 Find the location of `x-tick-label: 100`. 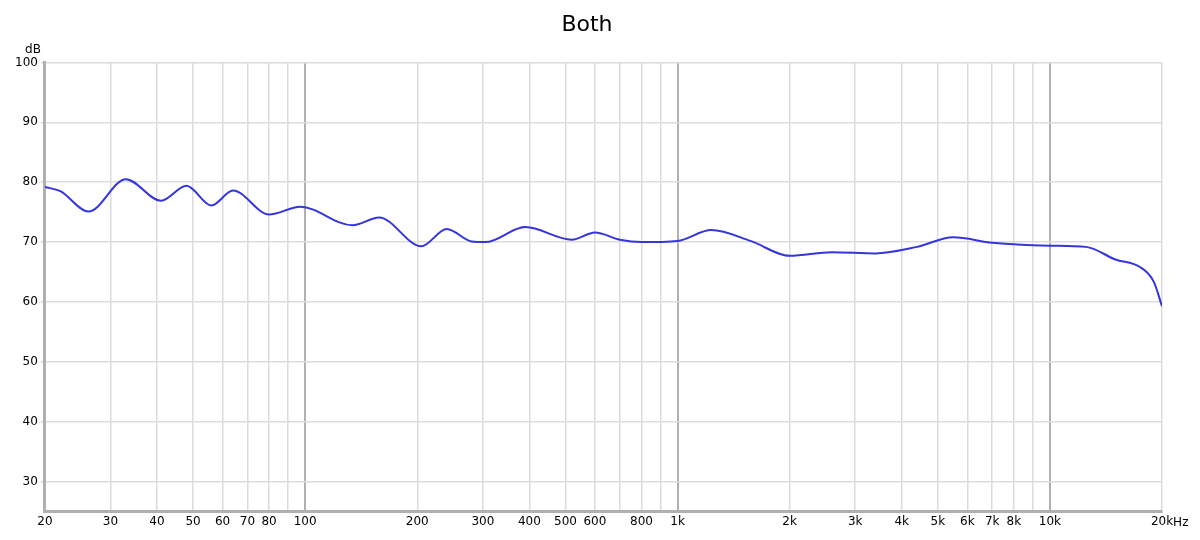

x-tick-label: 100 is located at coordinates (305, 520).